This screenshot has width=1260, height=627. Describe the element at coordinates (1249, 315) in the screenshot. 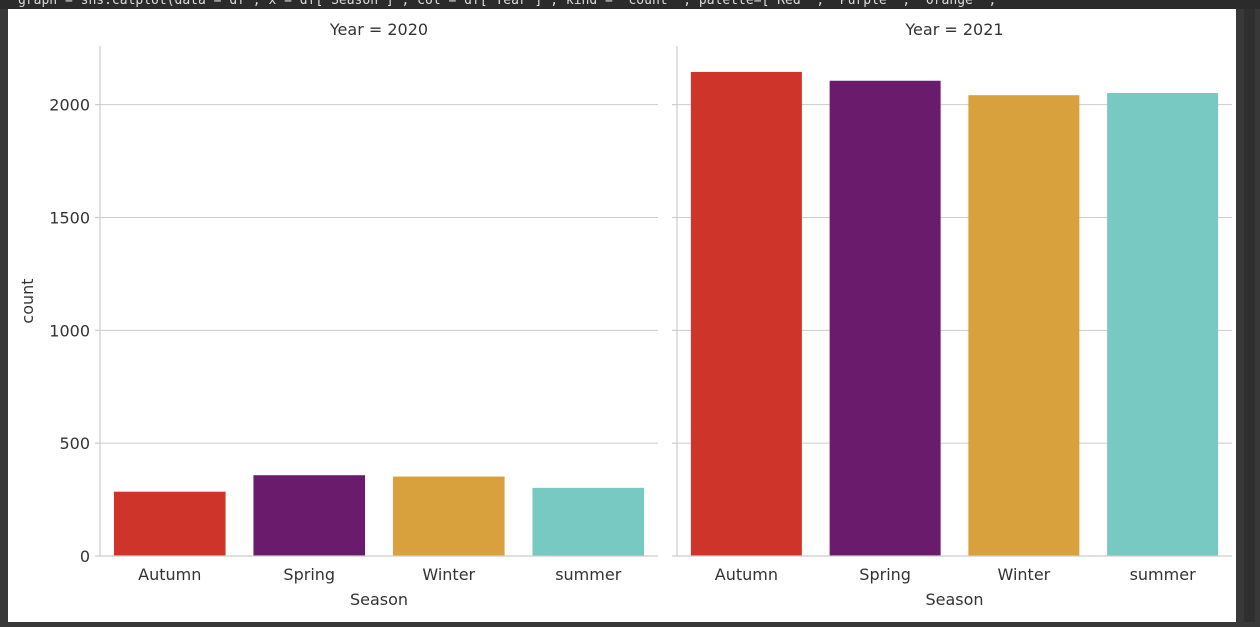

I see `scrollbar` at that location.